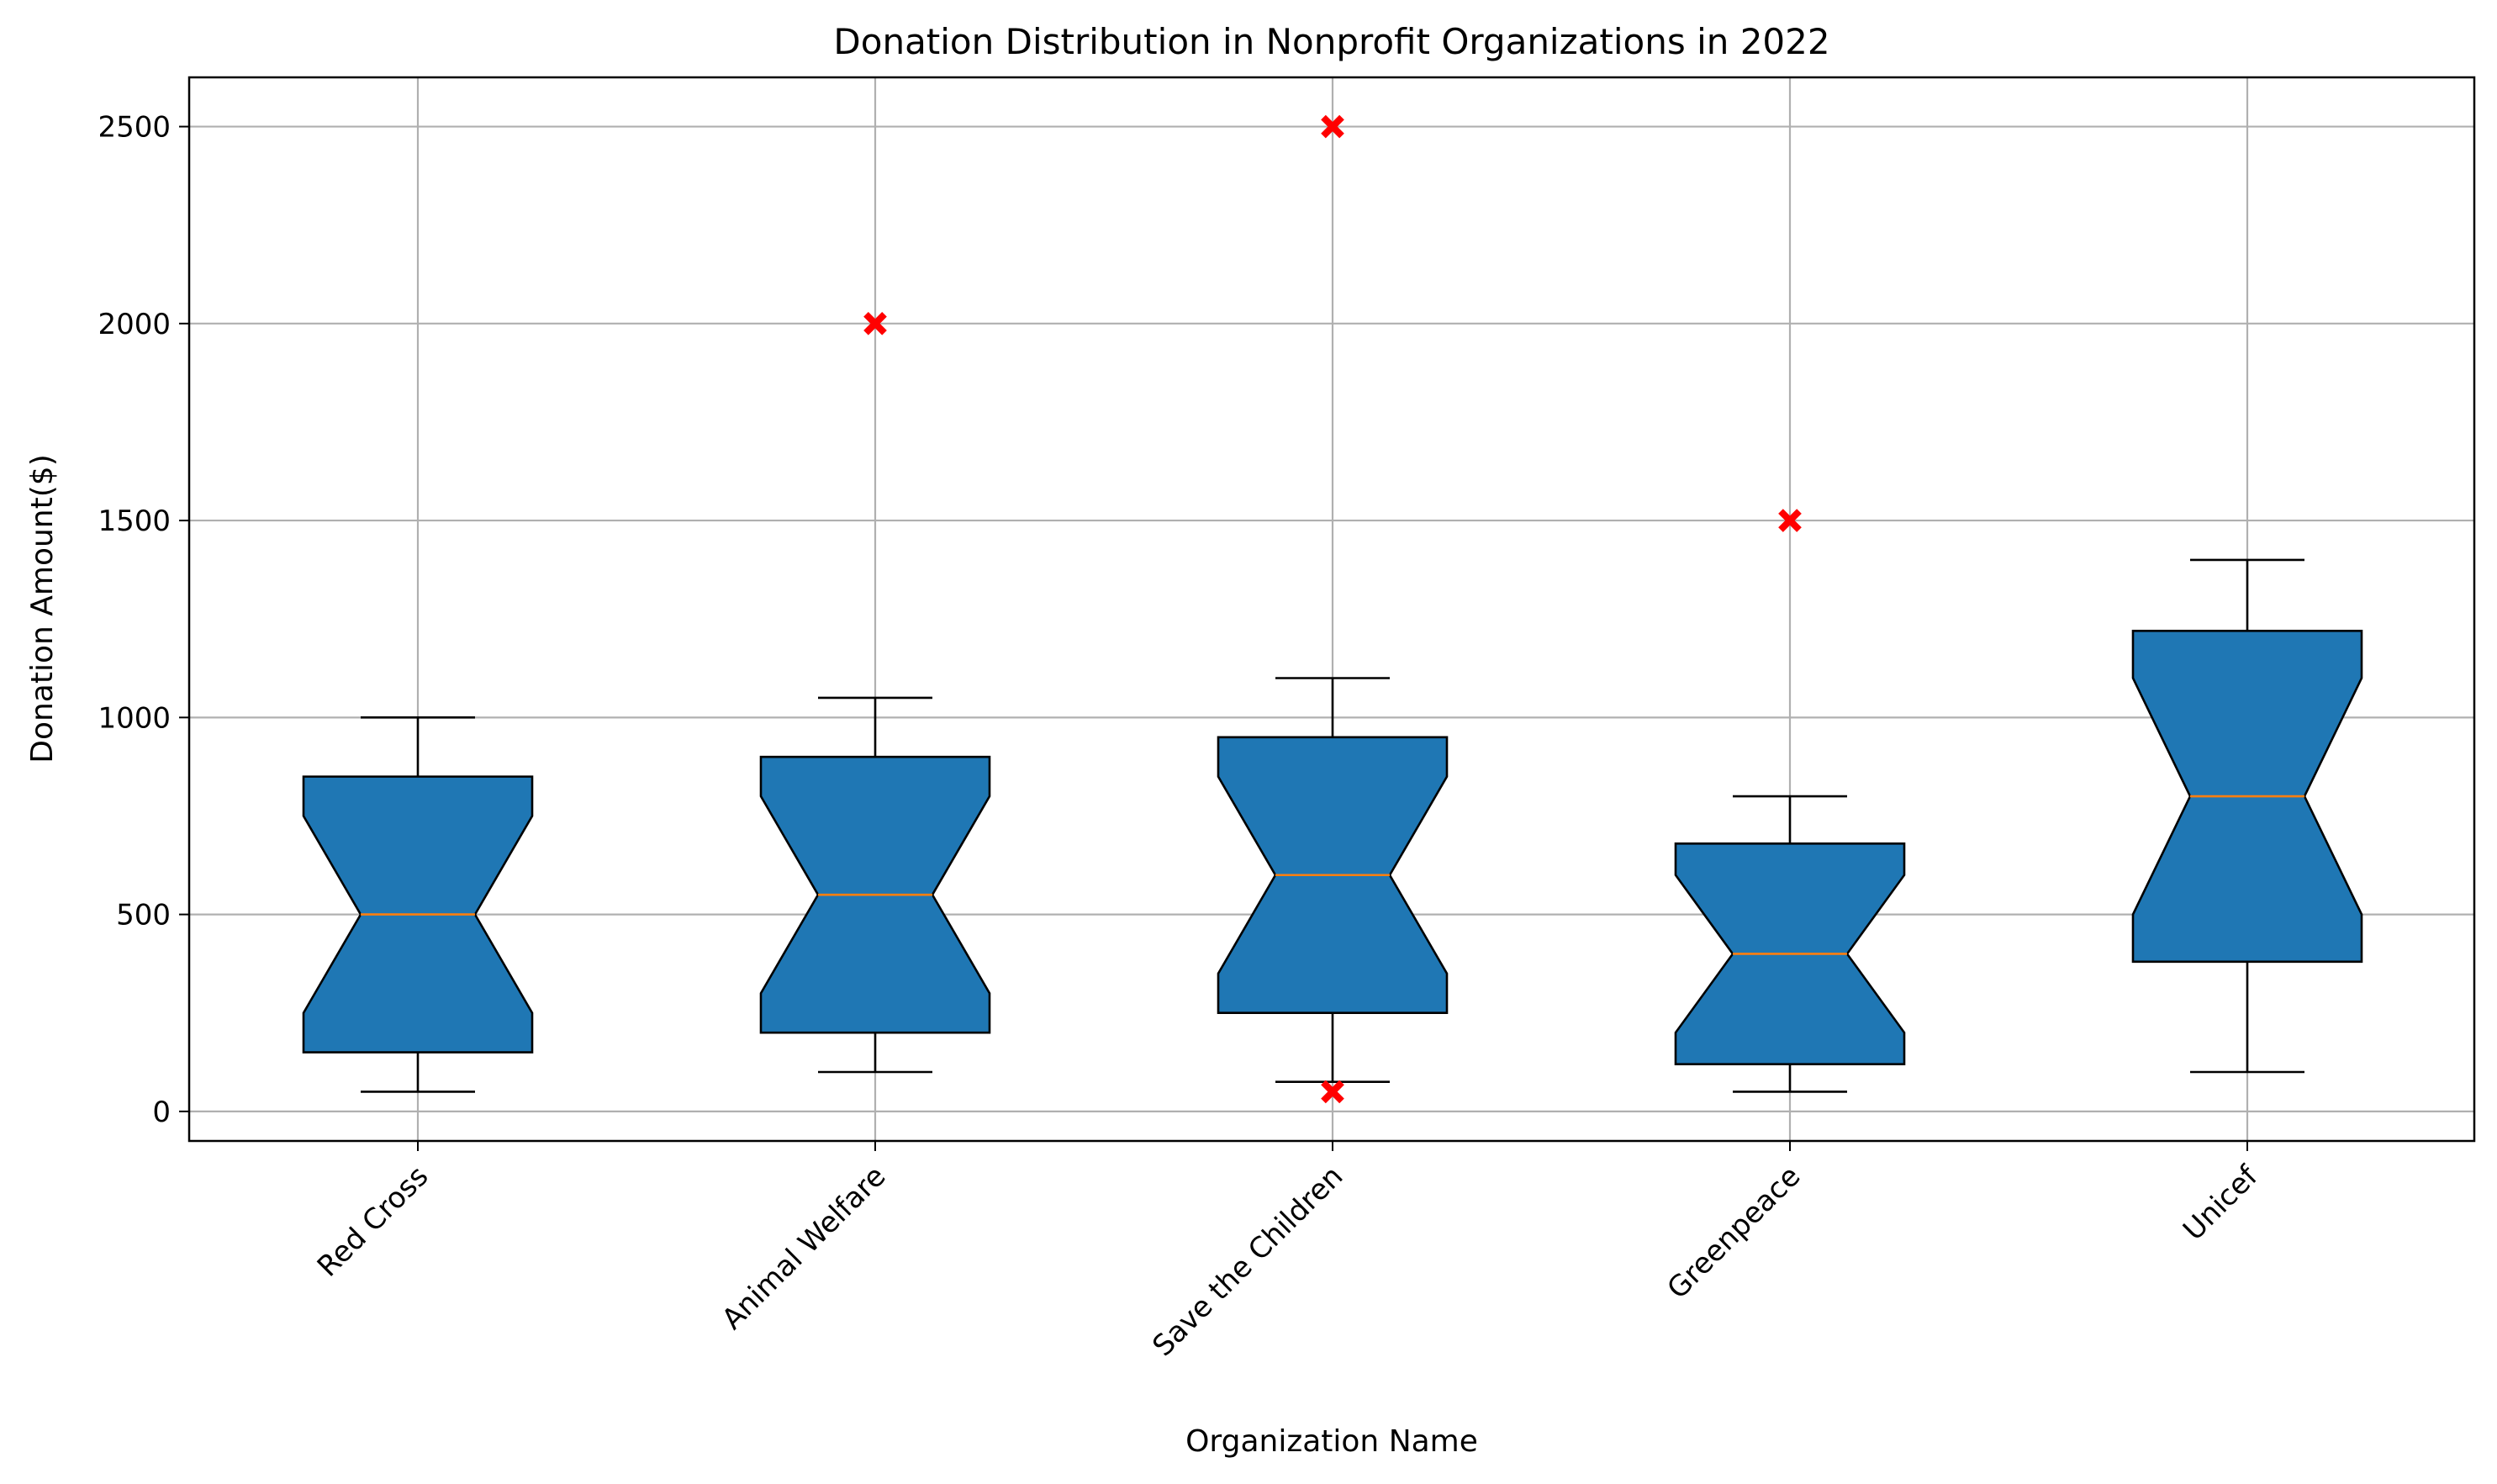 The height and width of the screenshot is (1484, 2497). Describe the element at coordinates (134, 521) in the screenshot. I see `y-tick-label: 1500` at that location.